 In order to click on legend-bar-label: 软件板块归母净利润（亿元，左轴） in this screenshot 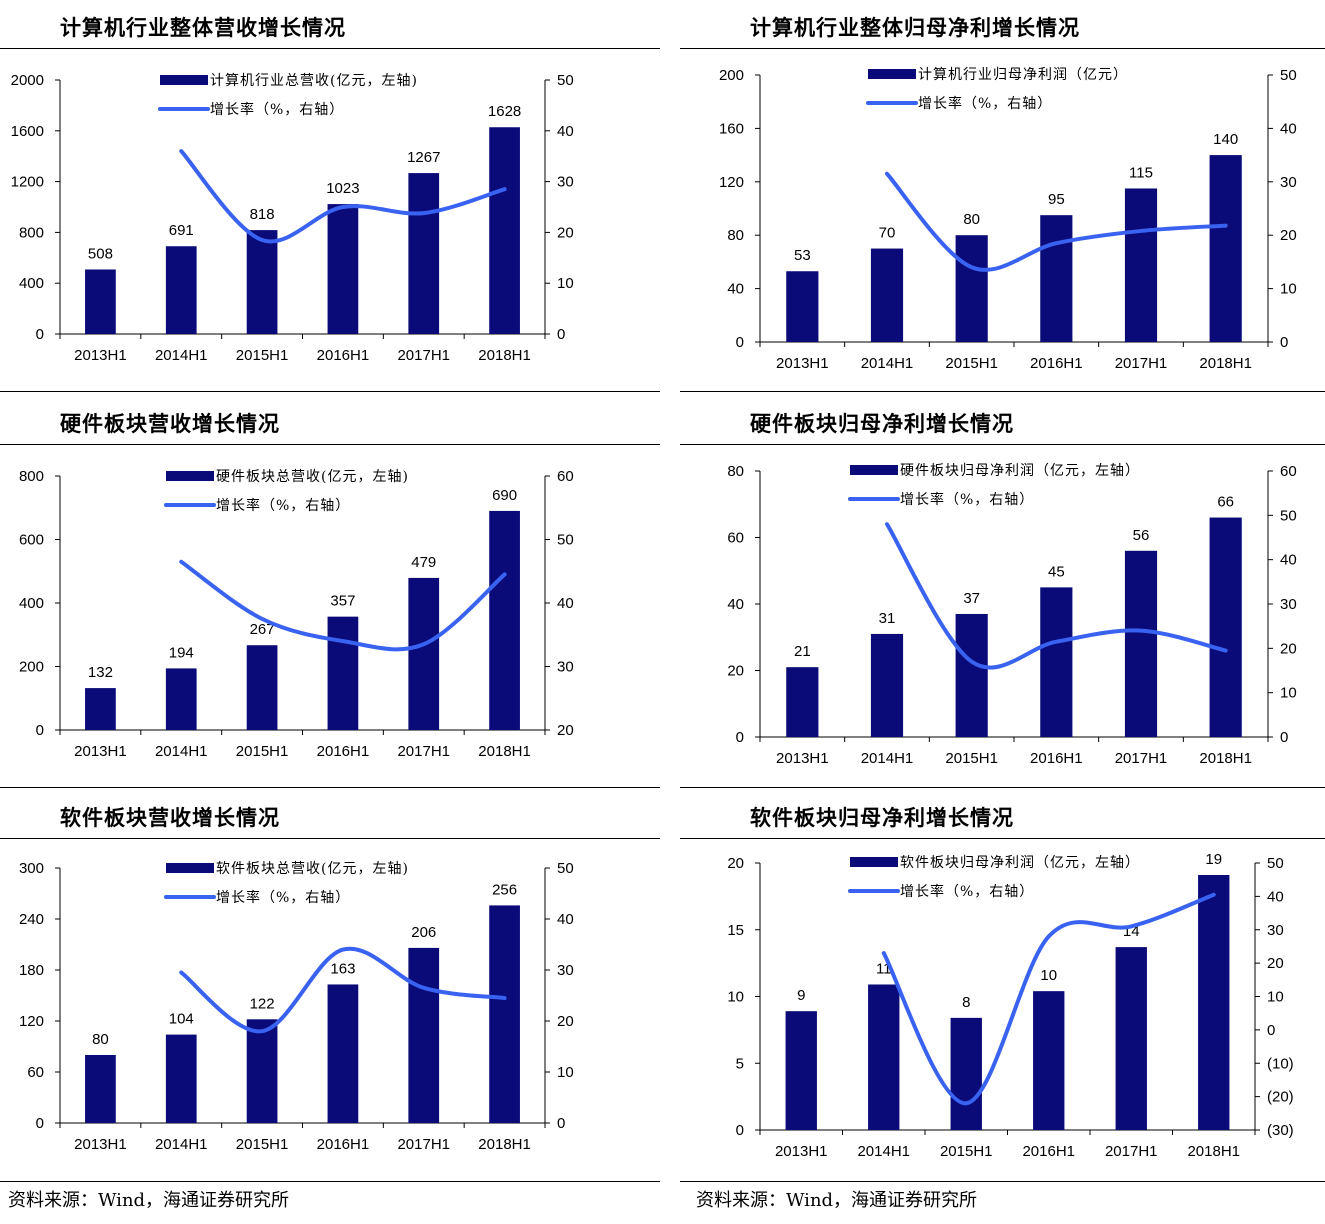, I will do `click(1020, 862)`.